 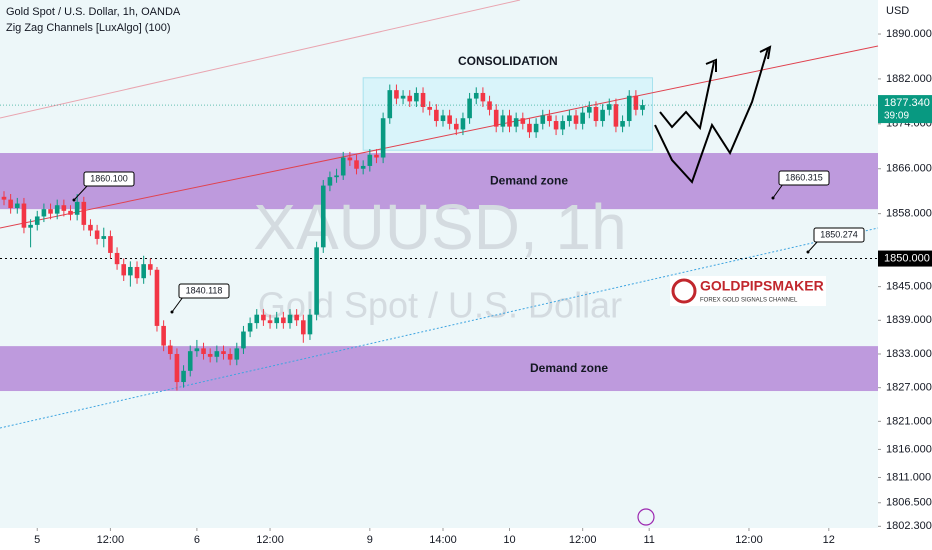 What do you see at coordinates (88, 28) in the screenshot?
I see `indicator-name: Zig Zag Channels [LuxAlgo] (100)` at bounding box center [88, 28].